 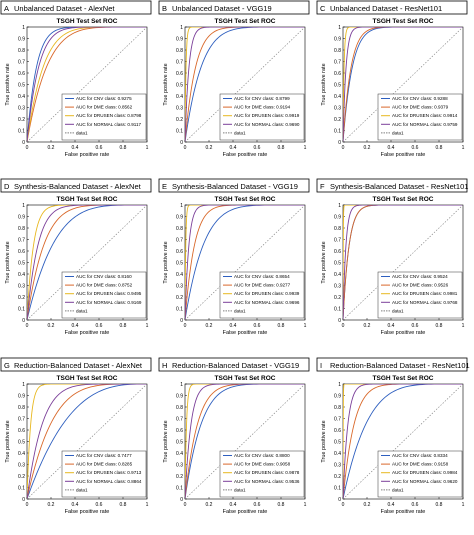 What do you see at coordinates (399, 186) in the screenshot?
I see `panel-title: Synthesis-Balanced Dataset - ResNet101` at bounding box center [399, 186].